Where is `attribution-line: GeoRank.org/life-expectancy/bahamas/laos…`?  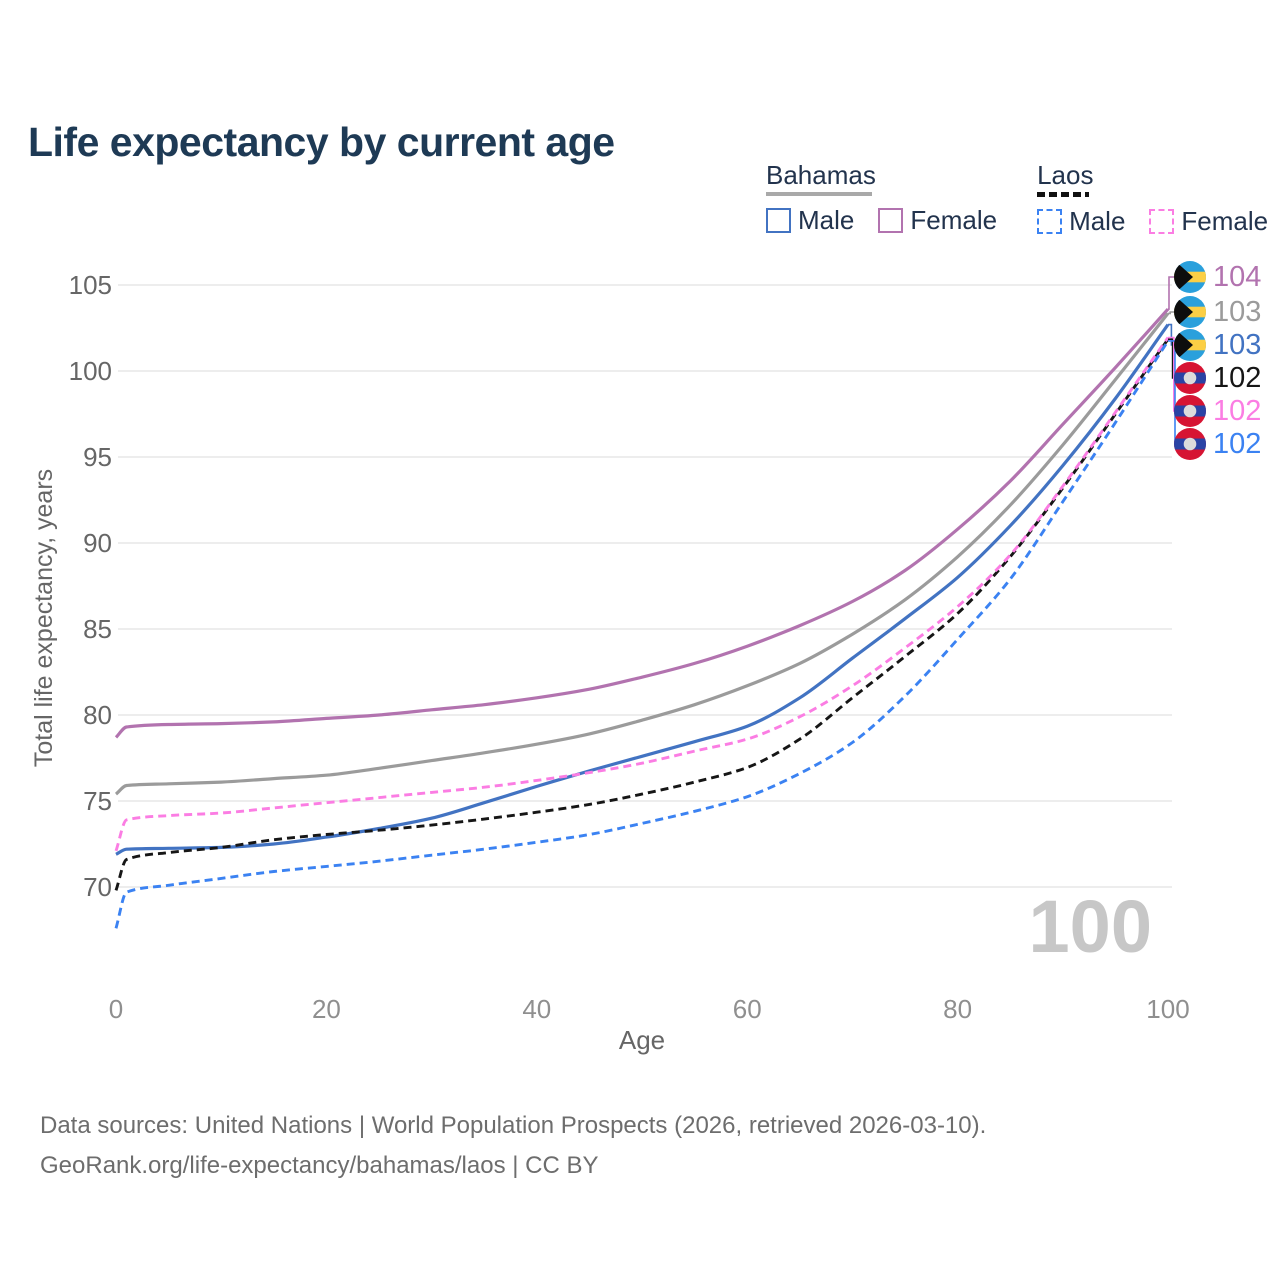 attribution-line: GeoRank.org/life-expectancy/bahamas/laos… is located at coordinates (319, 1165).